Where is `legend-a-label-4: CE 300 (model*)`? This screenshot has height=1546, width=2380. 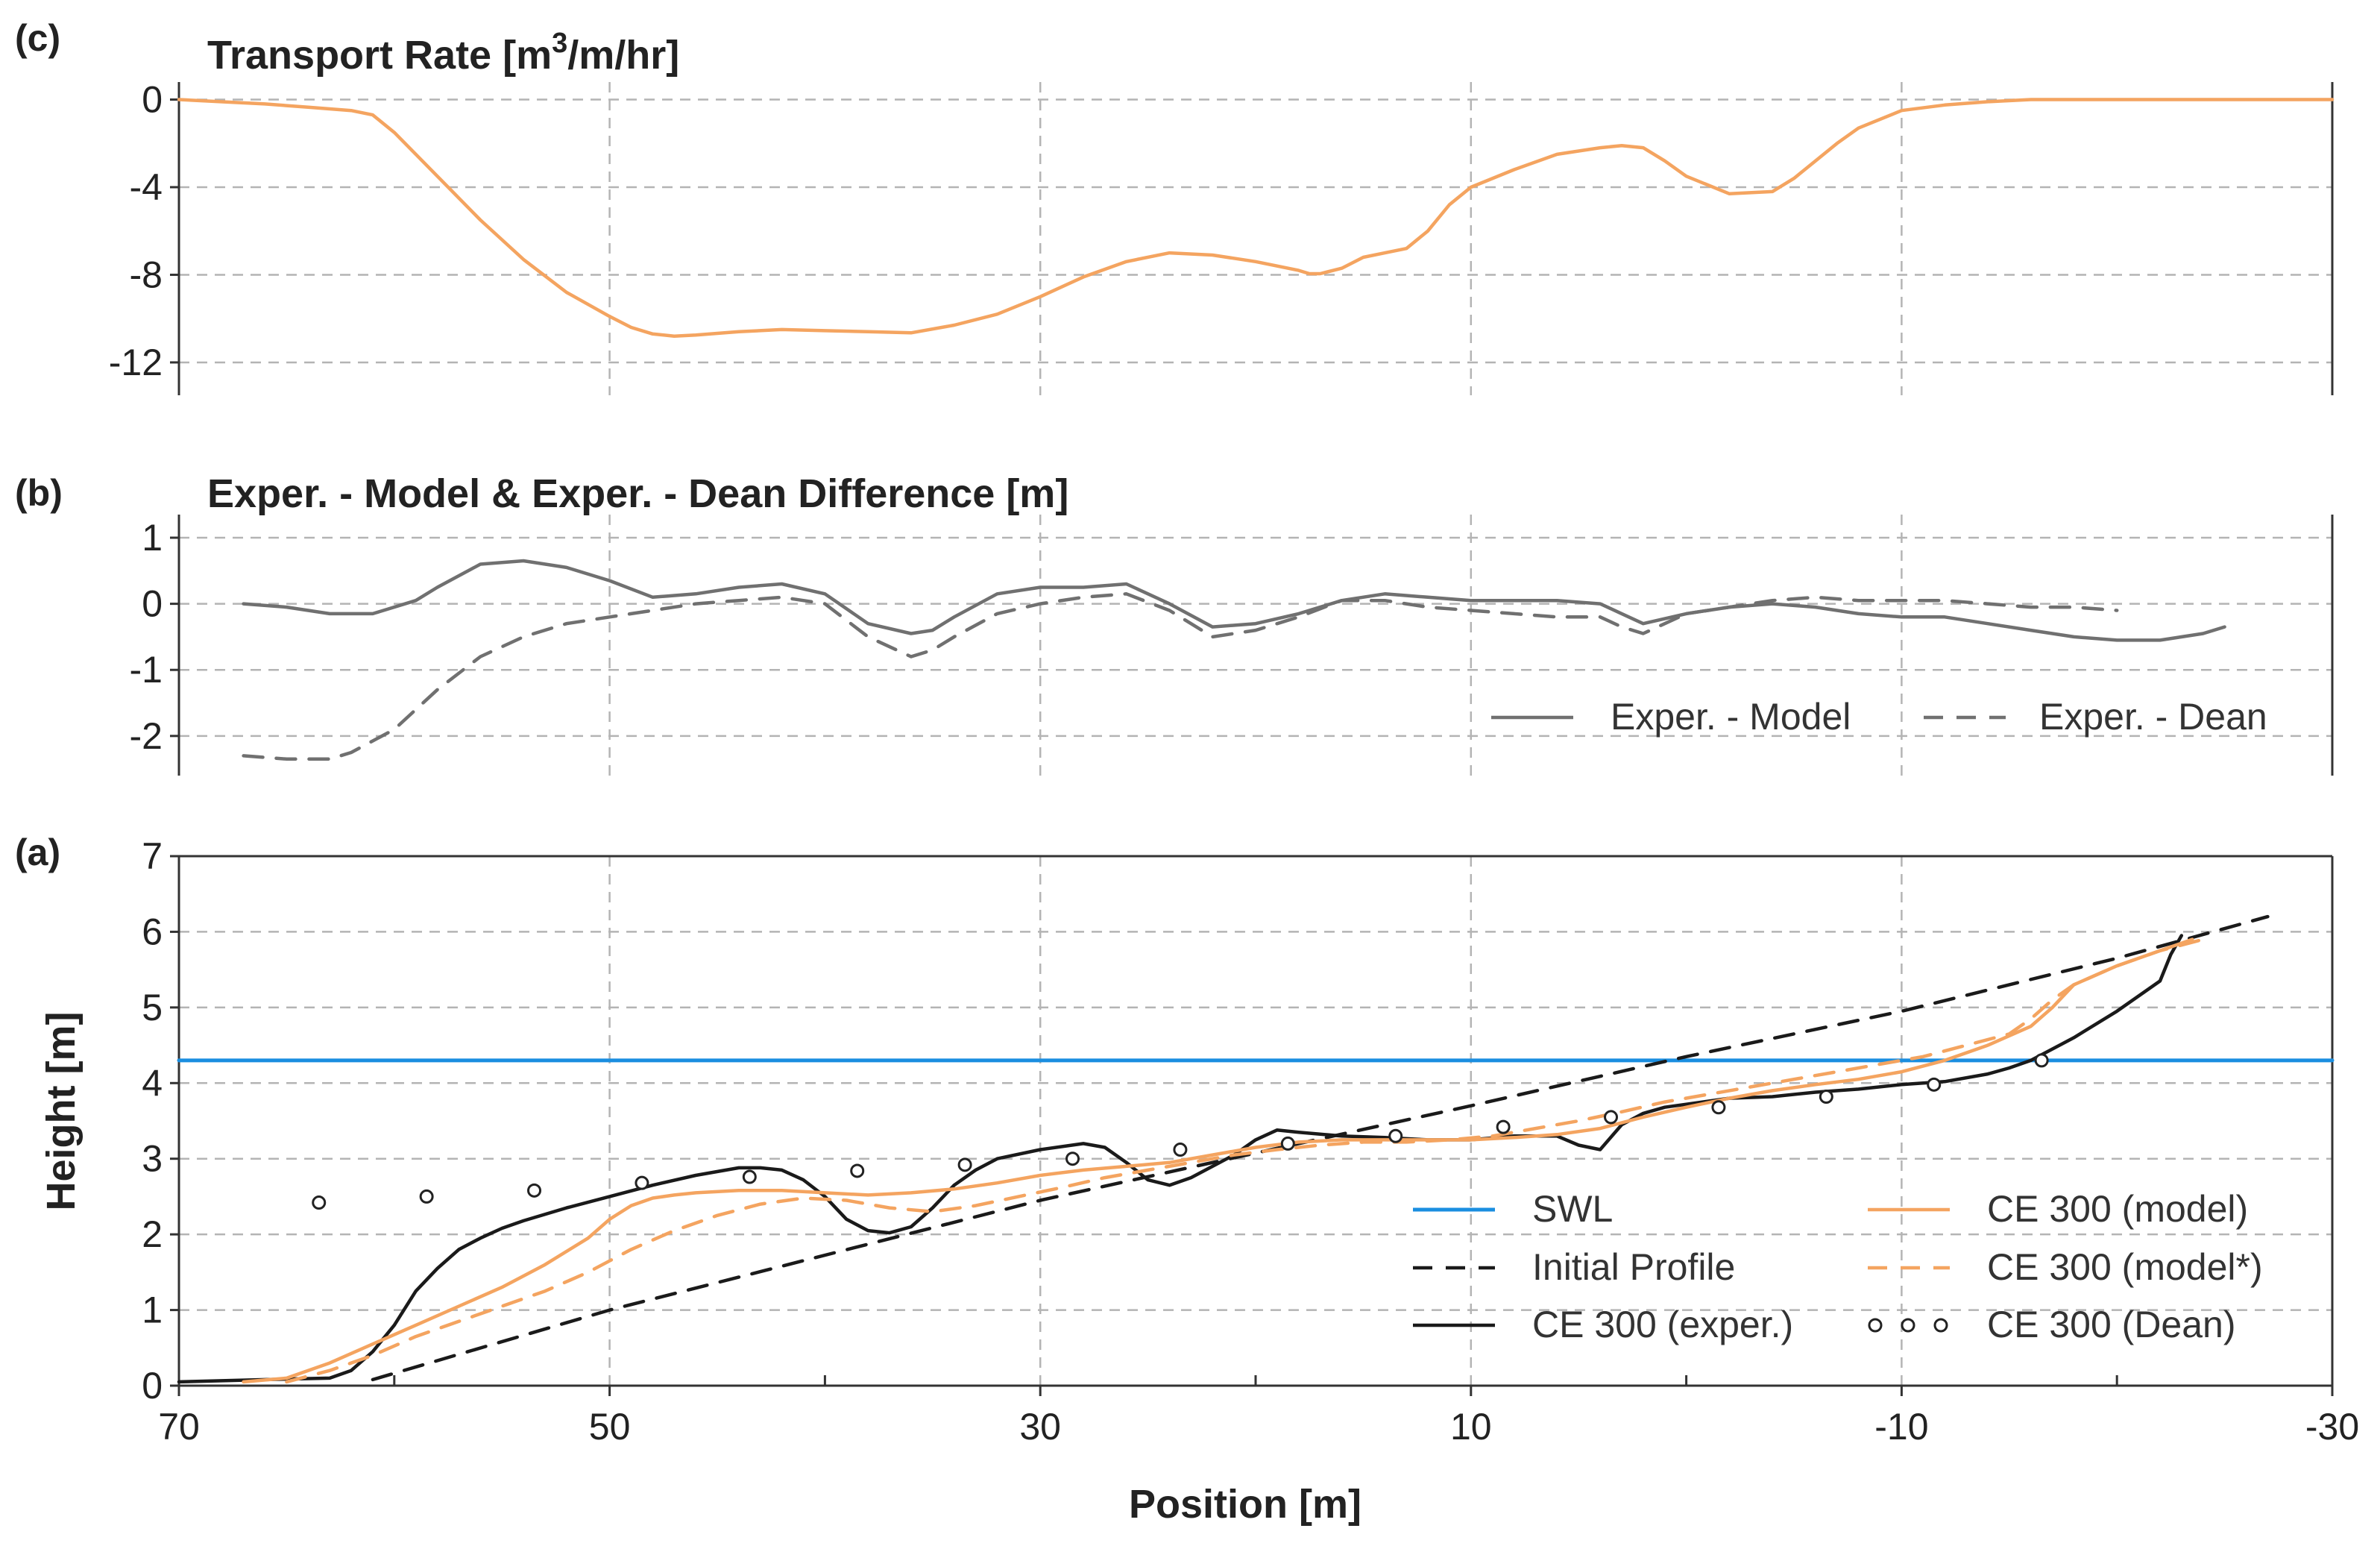 legend-a-label-4: CE 300 (model*) is located at coordinates (2125, 1267).